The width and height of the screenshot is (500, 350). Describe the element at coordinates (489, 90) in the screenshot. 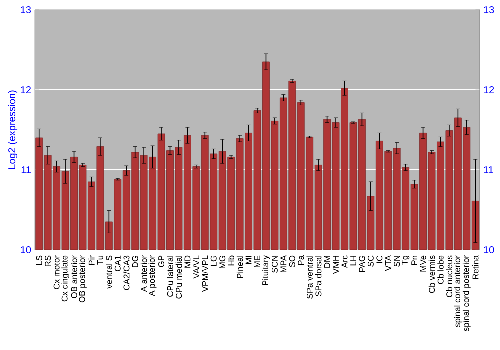

I see `y2-tick-label: 12` at that location.